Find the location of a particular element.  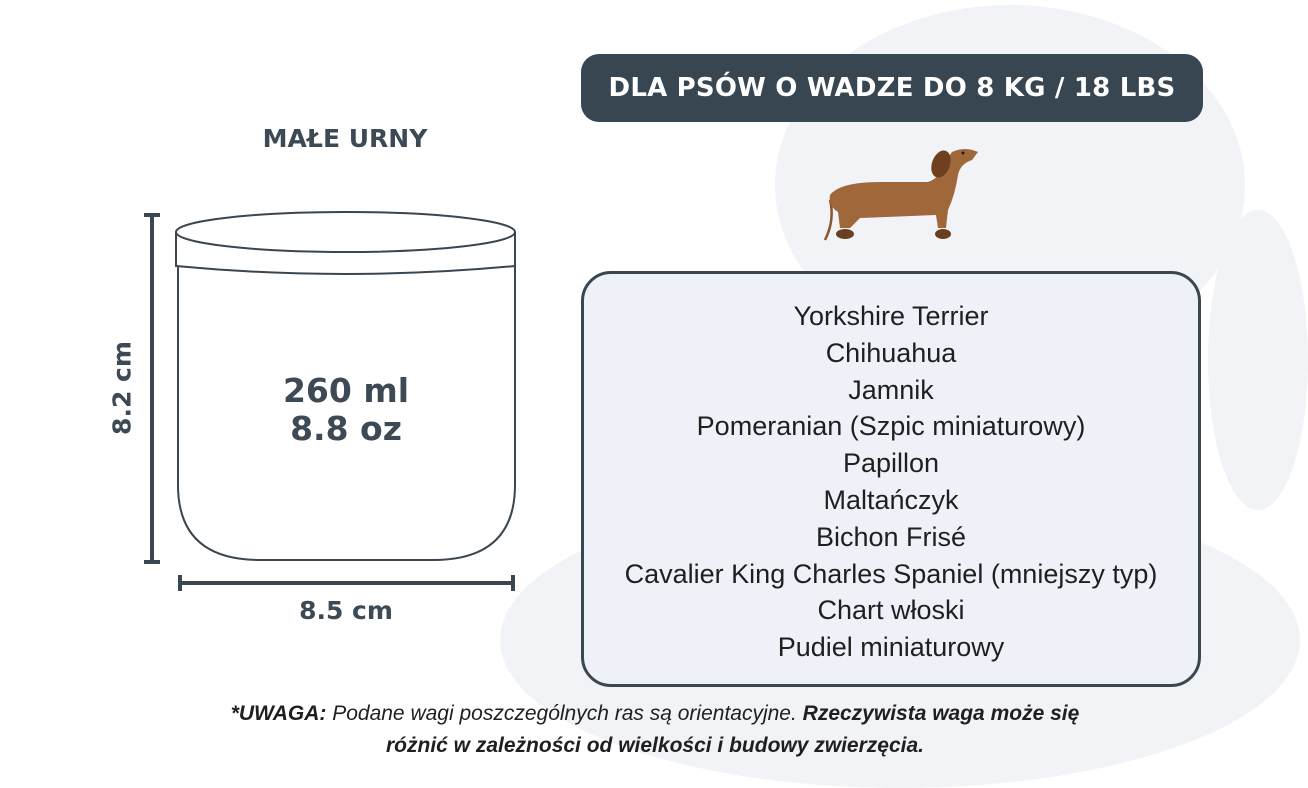

note-lead: *UWAGA: is located at coordinates (278, 713).